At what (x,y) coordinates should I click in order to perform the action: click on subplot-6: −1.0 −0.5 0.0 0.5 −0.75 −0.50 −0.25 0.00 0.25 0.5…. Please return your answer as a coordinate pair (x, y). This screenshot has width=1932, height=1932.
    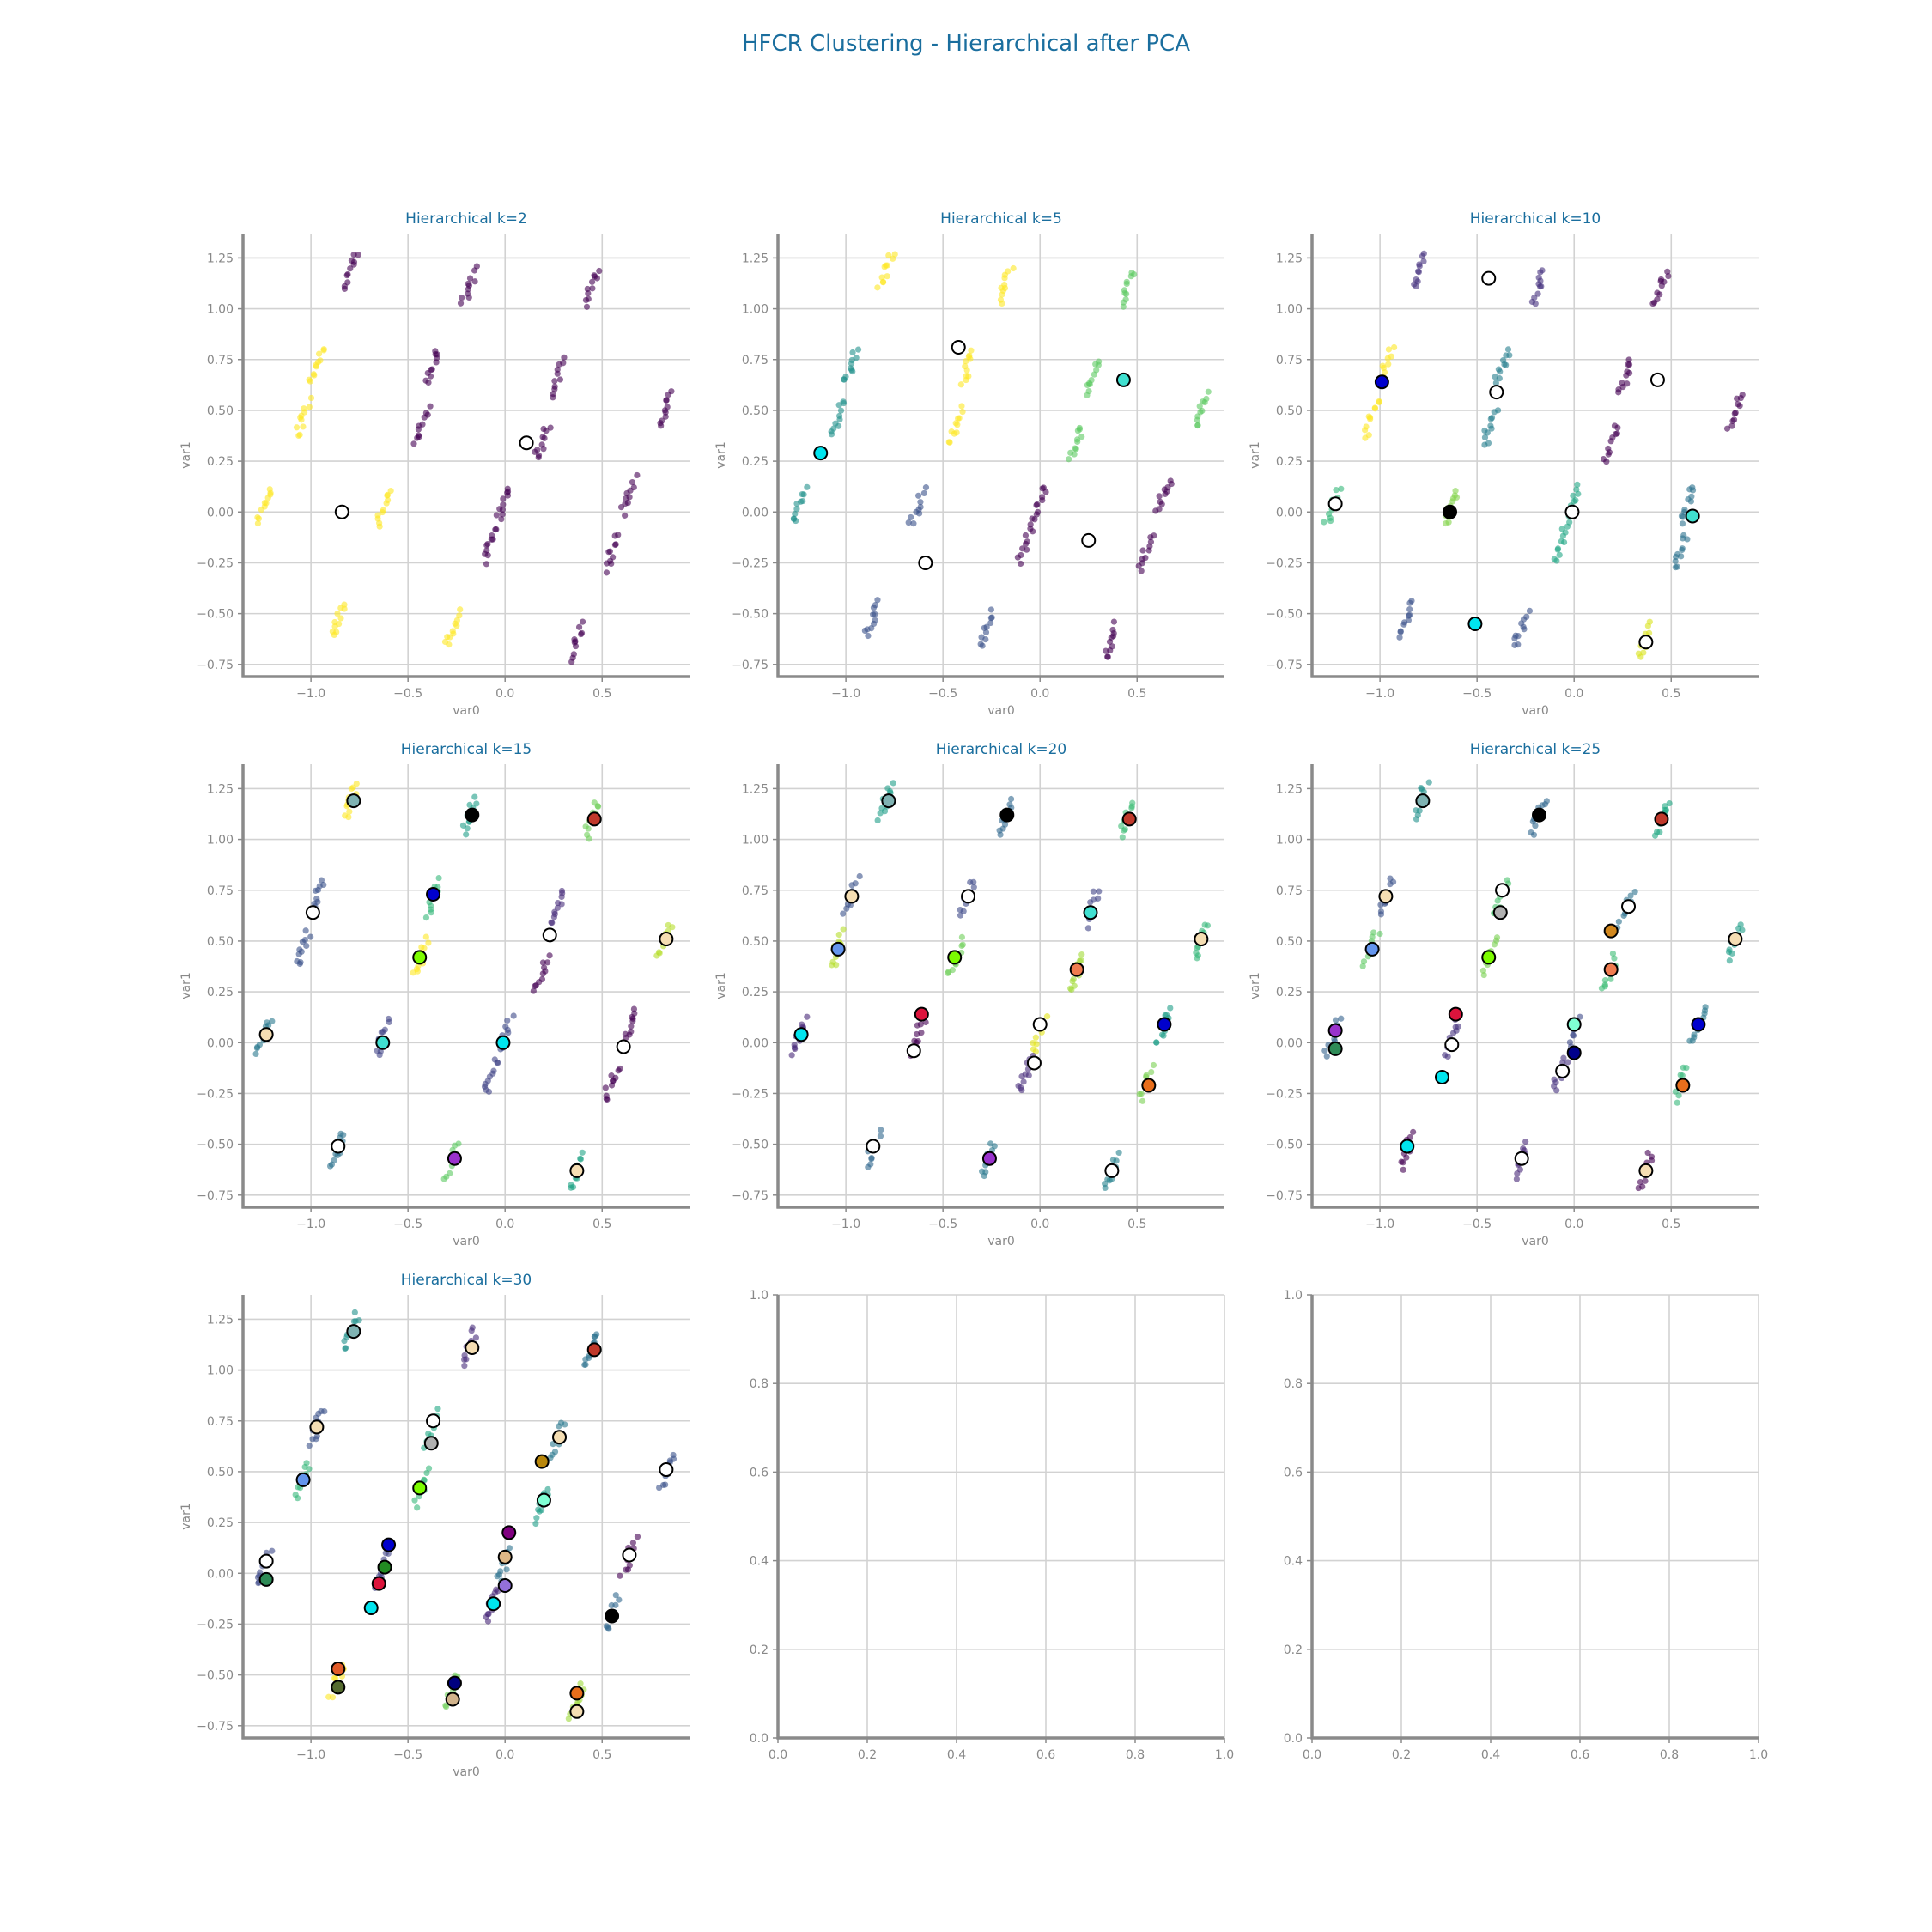
    Looking at the image, I should click on (1504, 995).